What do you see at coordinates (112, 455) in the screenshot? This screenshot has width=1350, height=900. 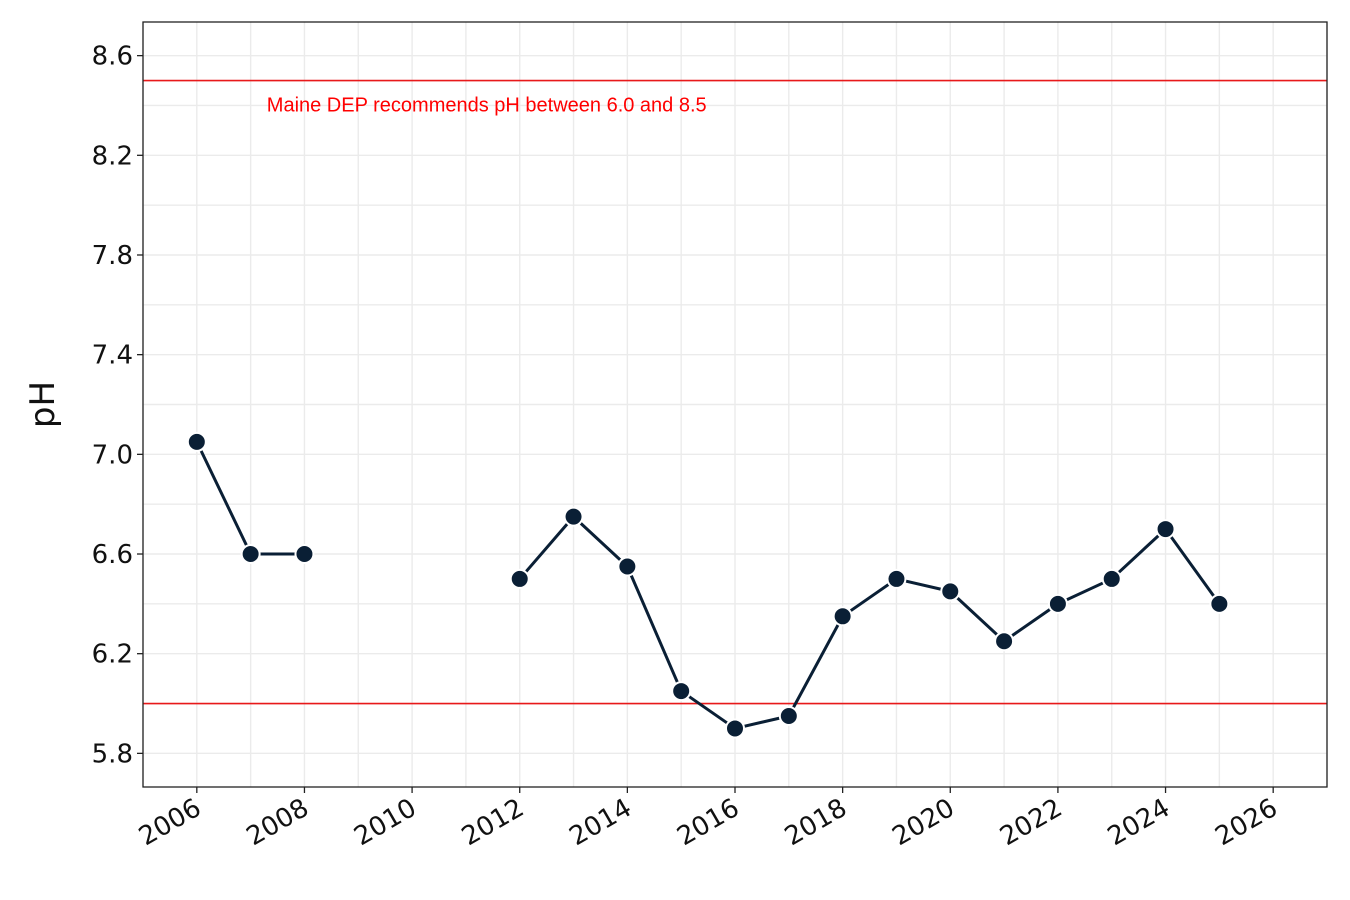 I see `y-tick-label: 7.0` at bounding box center [112, 455].